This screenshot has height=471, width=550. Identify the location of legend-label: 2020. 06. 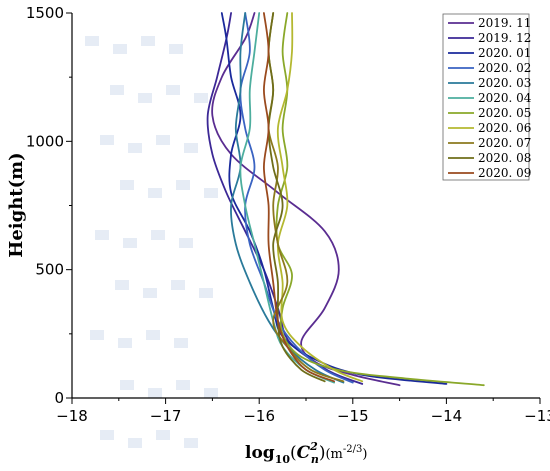
(504, 128).